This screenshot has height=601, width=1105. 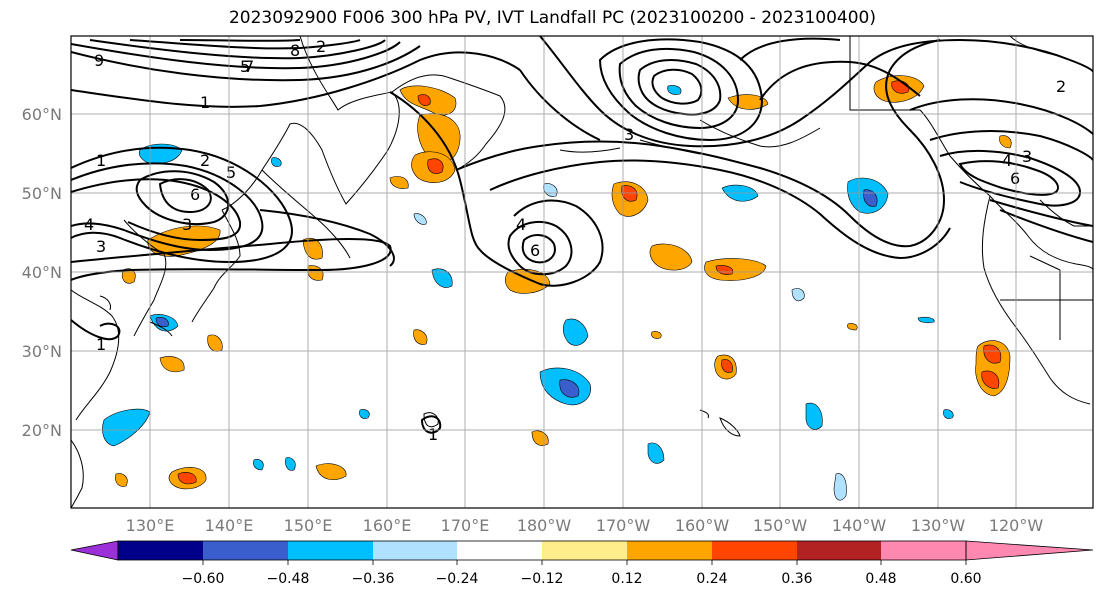 What do you see at coordinates (203, 579) in the screenshot?
I see `colorbar-tick-label: −0.60` at bounding box center [203, 579].